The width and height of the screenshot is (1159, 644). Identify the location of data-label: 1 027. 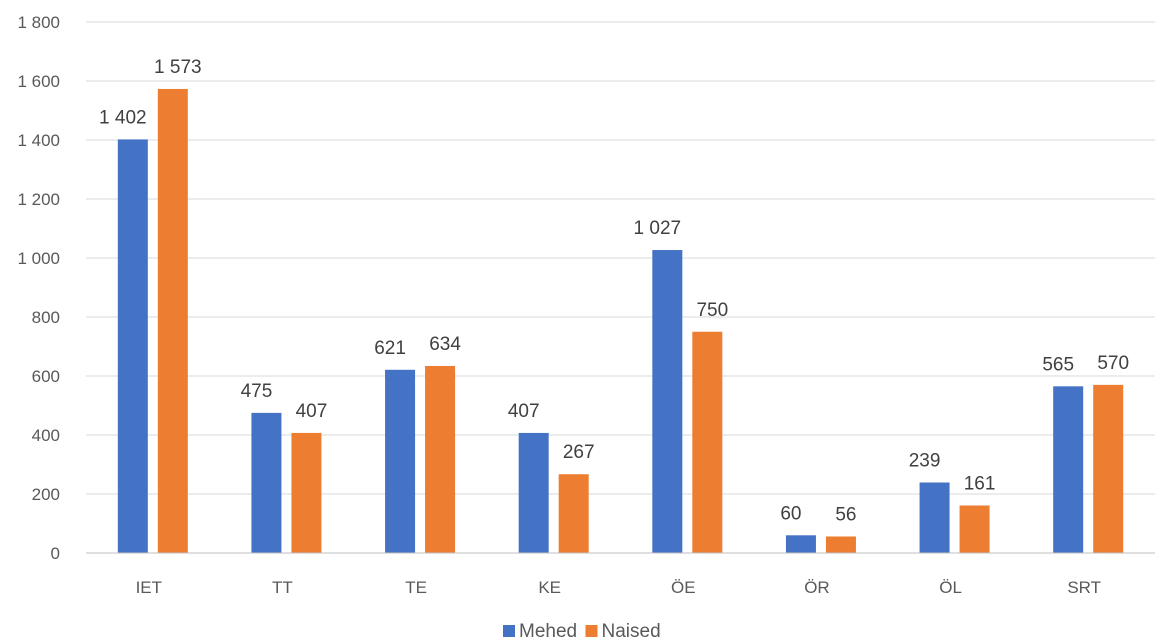
(658, 228).